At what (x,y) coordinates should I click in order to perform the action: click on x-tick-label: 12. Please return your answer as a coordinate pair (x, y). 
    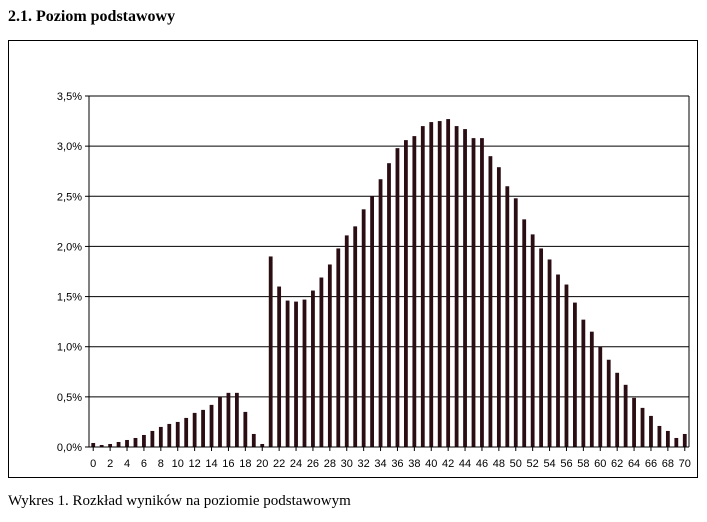
    Looking at the image, I should click on (195, 464).